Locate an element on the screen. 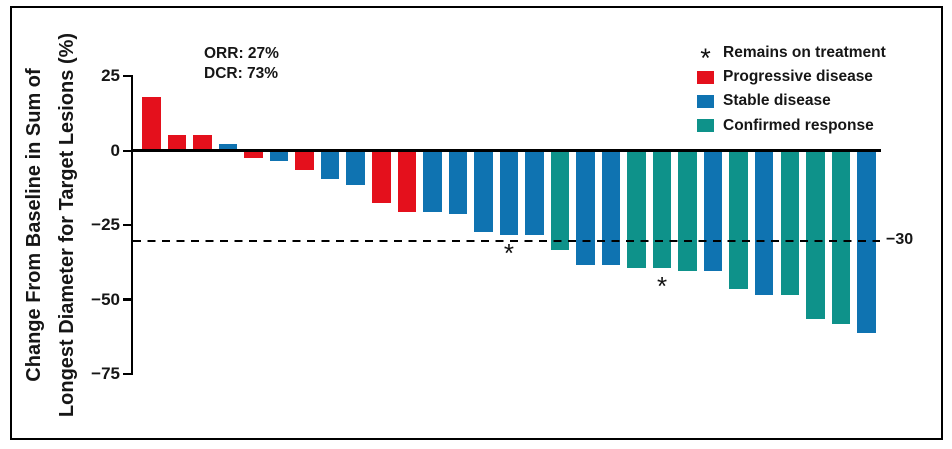 This screenshot has height=449, width=952. response-stats: ORR: 27% DCR: 73% is located at coordinates (241, 64).